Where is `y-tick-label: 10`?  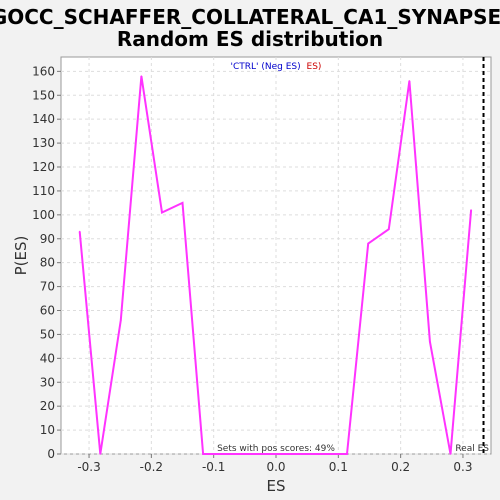
y-tick-label: 10 is located at coordinates (47, 430).